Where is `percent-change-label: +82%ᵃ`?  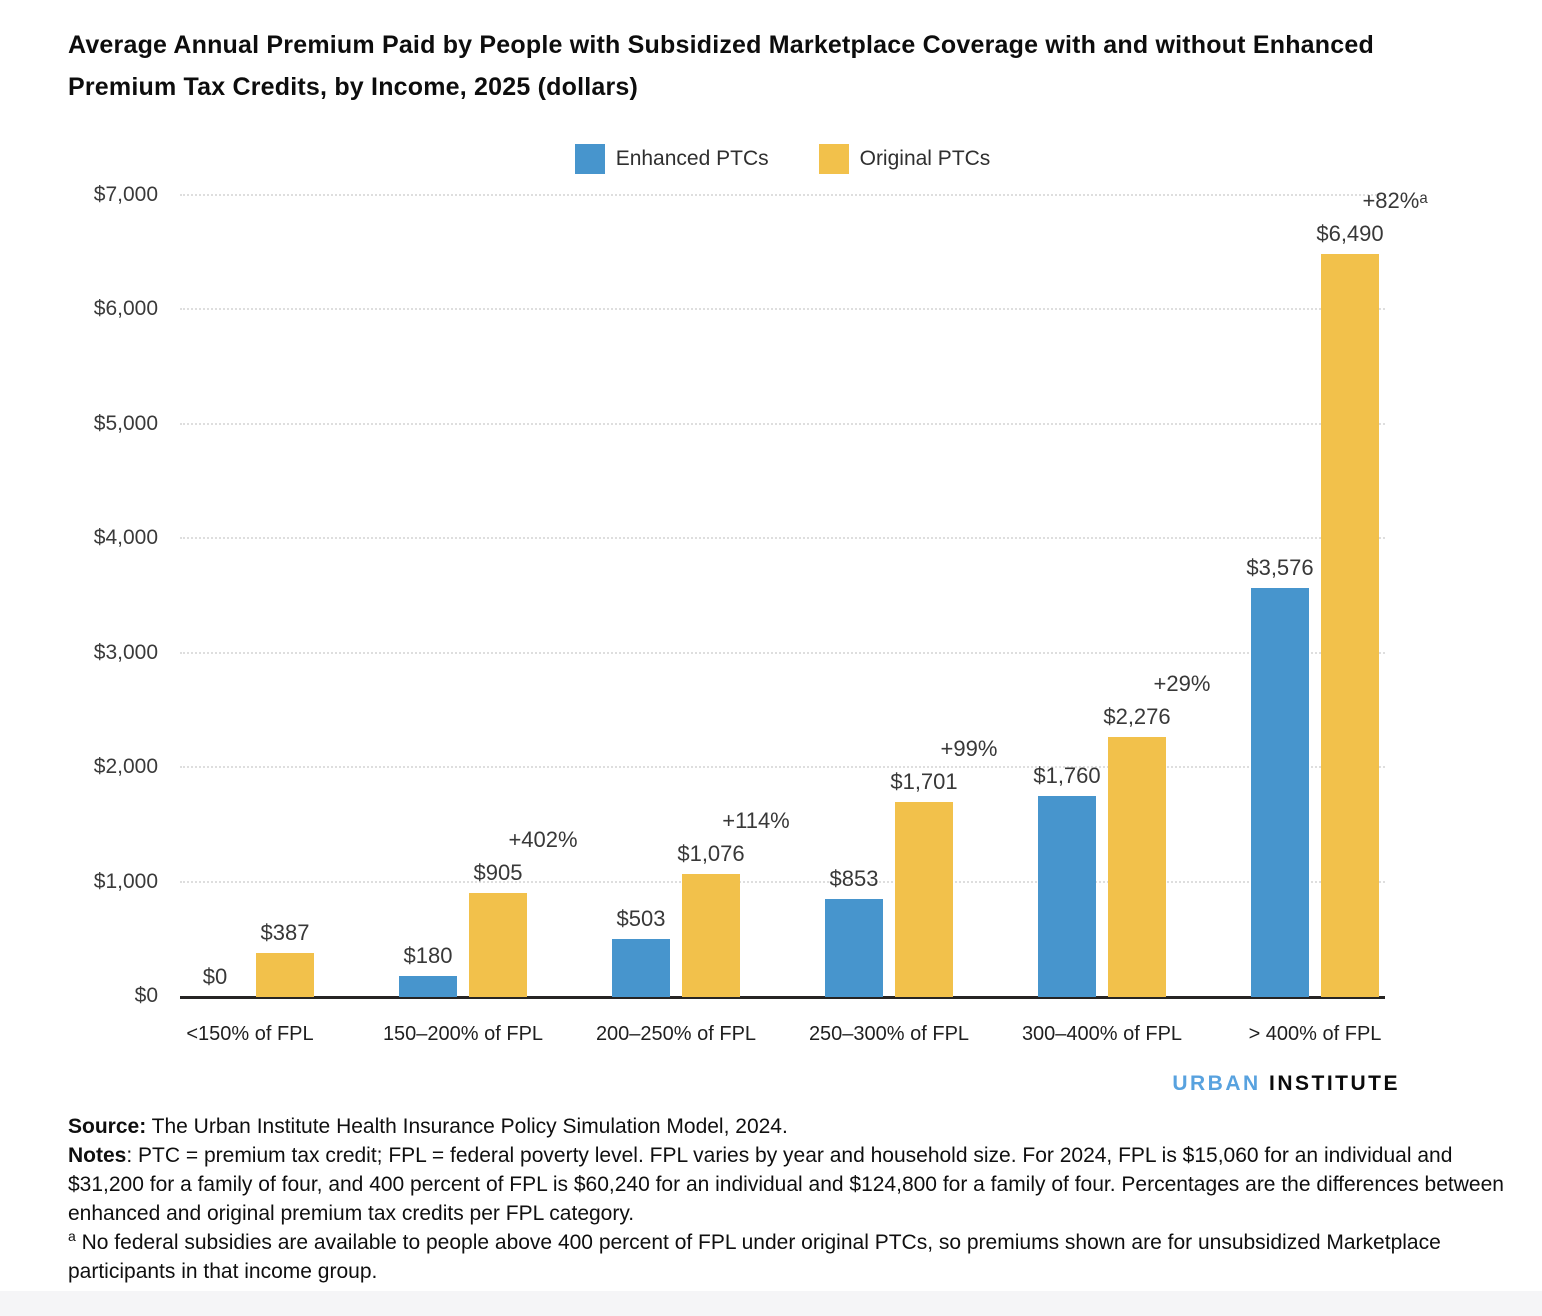
percent-change-label: +82%ᵃ is located at coordinates (1395, 201).